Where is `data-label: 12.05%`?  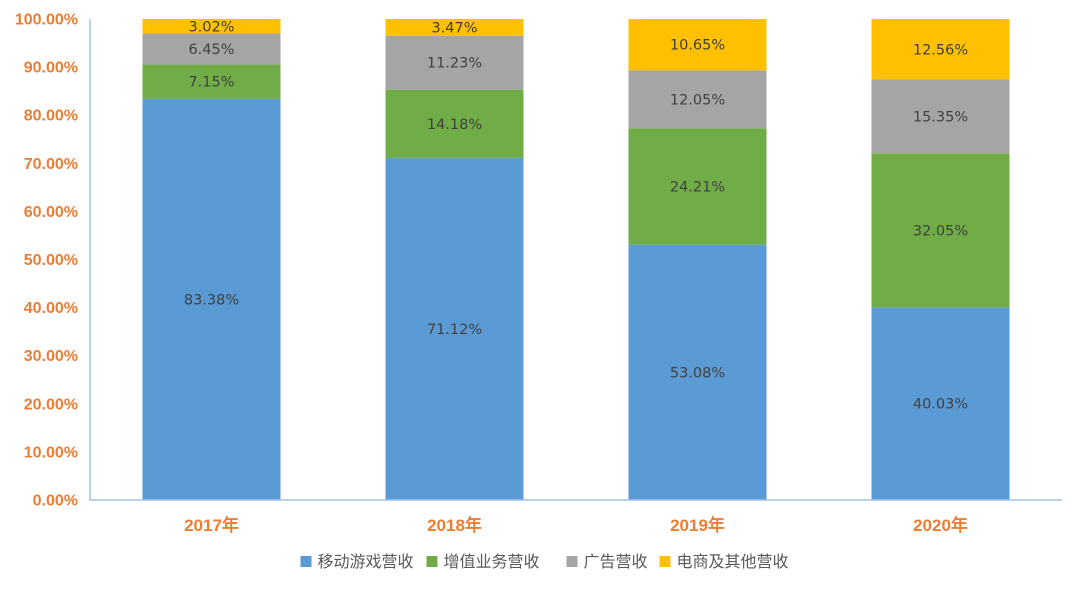
data-label: 12.05% is located at coordinates (697, 100).